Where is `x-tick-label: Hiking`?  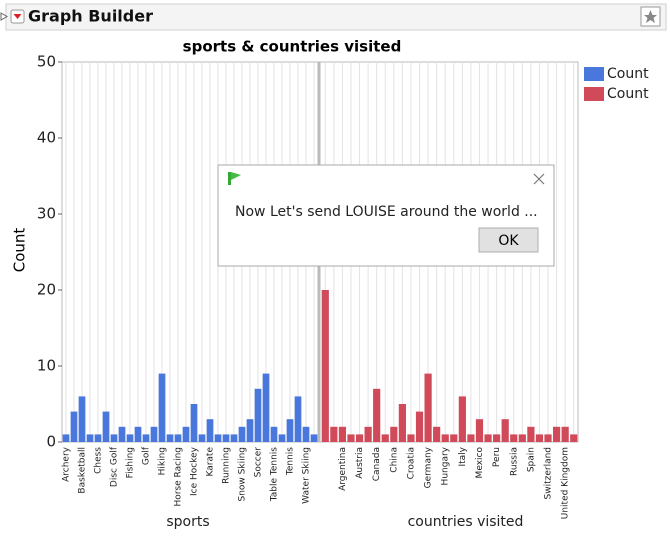 x-tick-label: Hiking is located at coordinates (163, 461).